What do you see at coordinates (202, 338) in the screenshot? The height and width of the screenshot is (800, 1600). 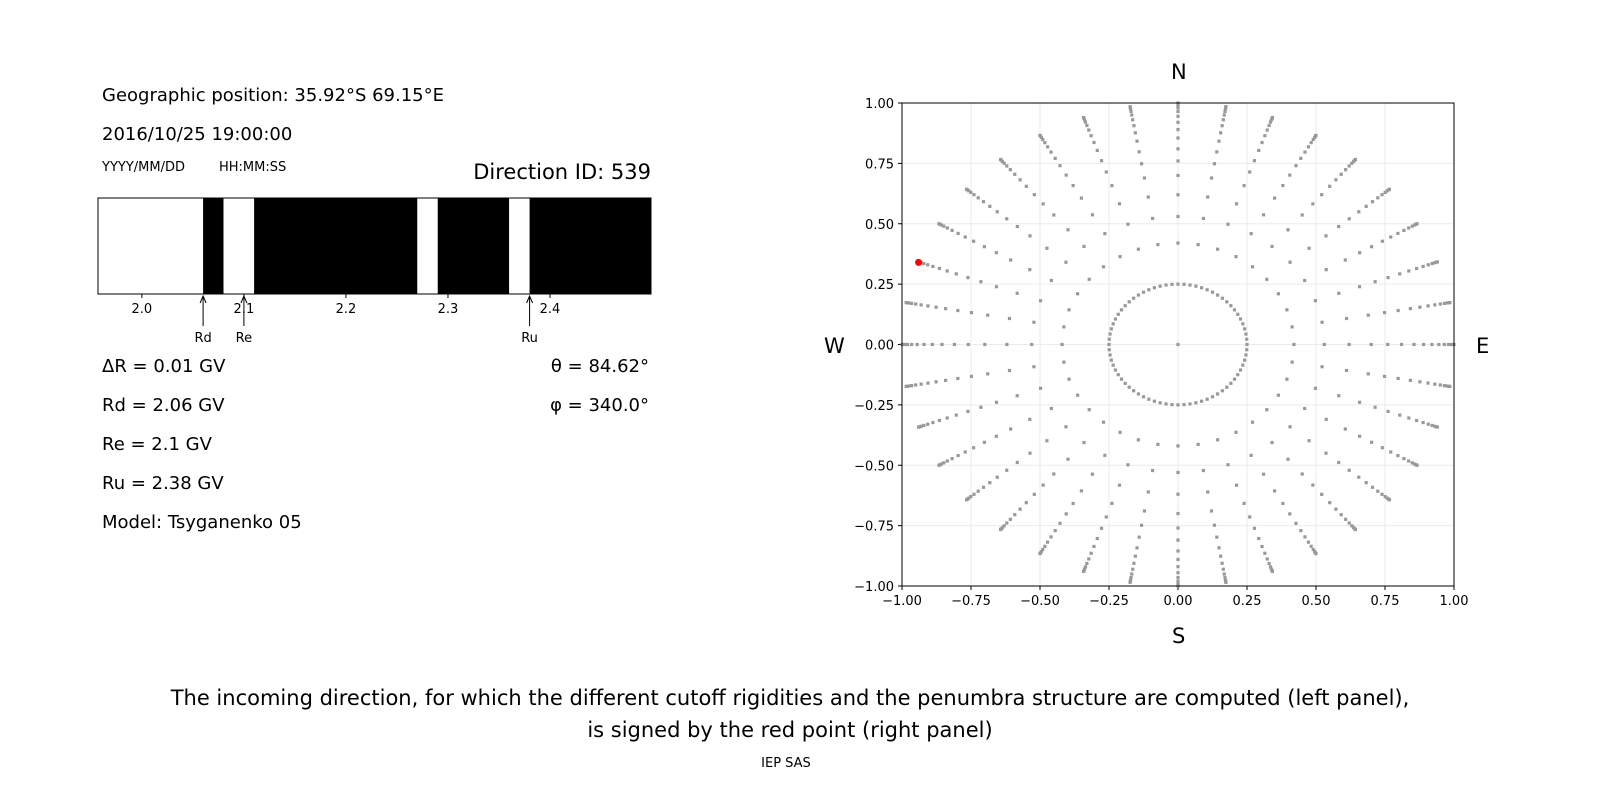 I see `marker-label-Rd: Rd` at bounding box center [202, 338].